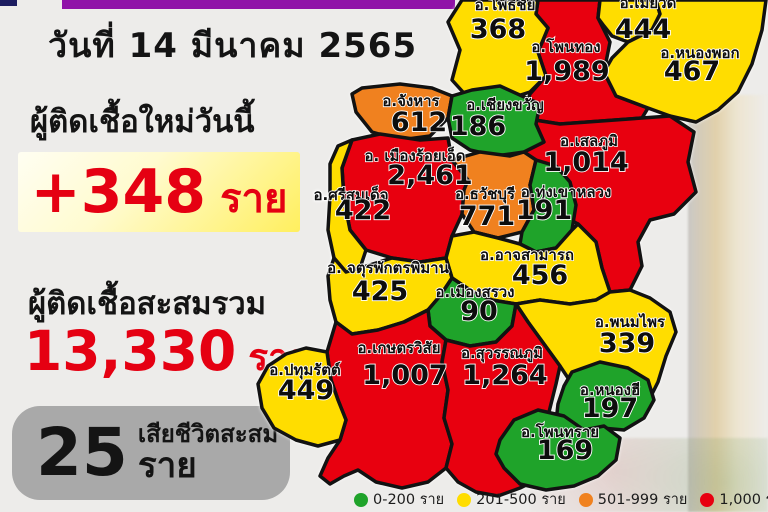 The width and height of the screenshot is (768, 512). I want to click on district-value: 771, so click(487, 216).